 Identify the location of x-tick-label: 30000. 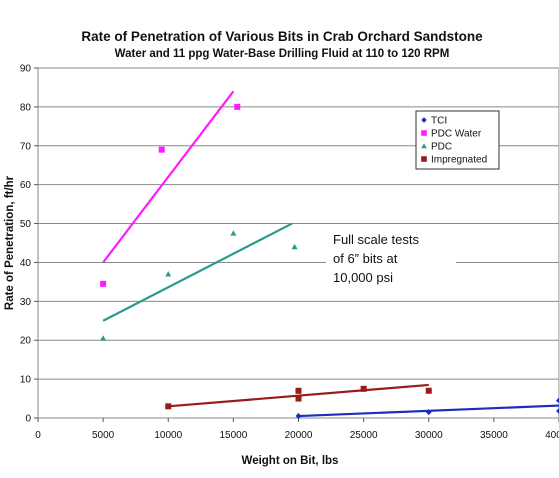
(429, 435).